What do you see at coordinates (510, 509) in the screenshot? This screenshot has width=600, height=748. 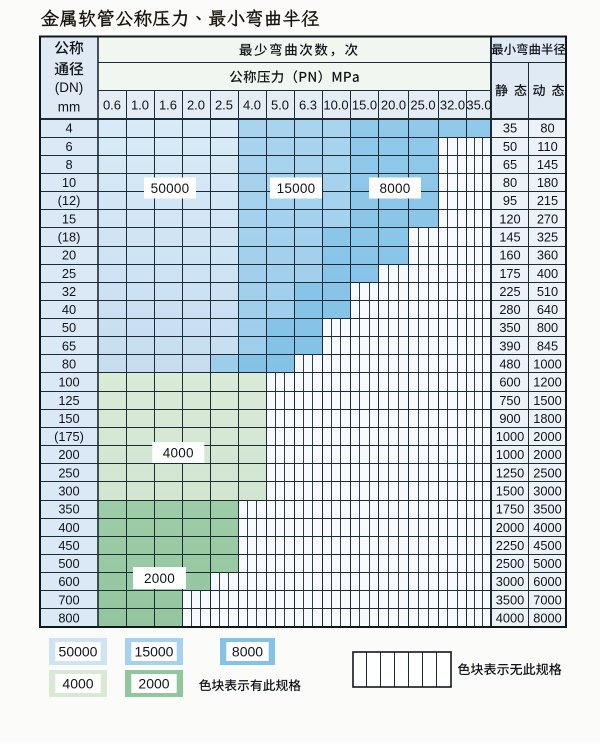 I see `svg-text: 1750` at bounding box center [510, 509].